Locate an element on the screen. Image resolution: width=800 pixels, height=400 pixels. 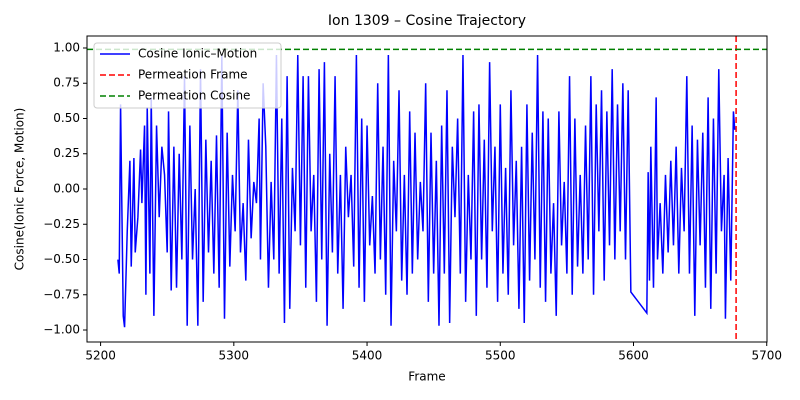
chart-title: Ion 1309 – Cosine Trajectory is located at coordinates (427, 21).